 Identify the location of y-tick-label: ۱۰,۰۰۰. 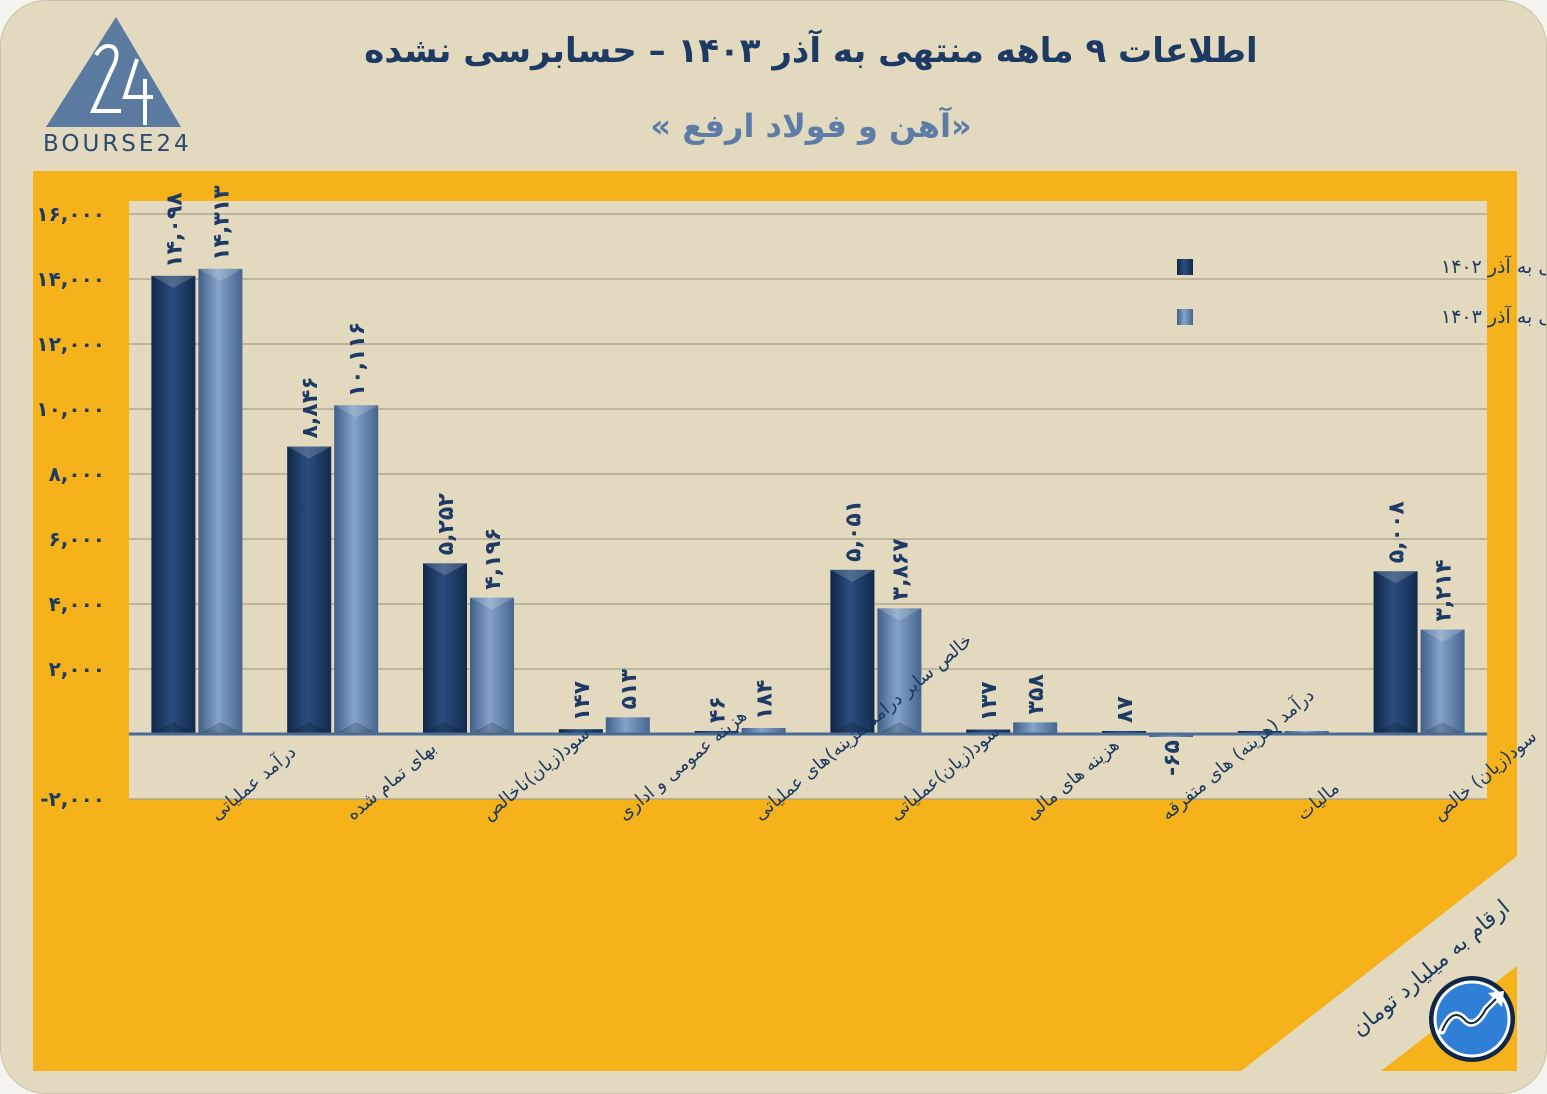
(70, 409).